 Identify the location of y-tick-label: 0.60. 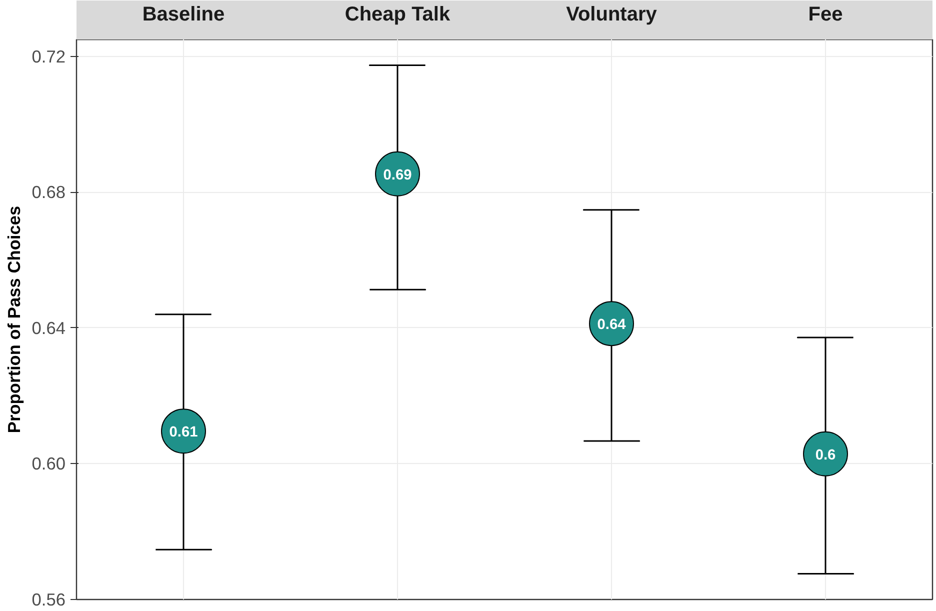
(49, 464).